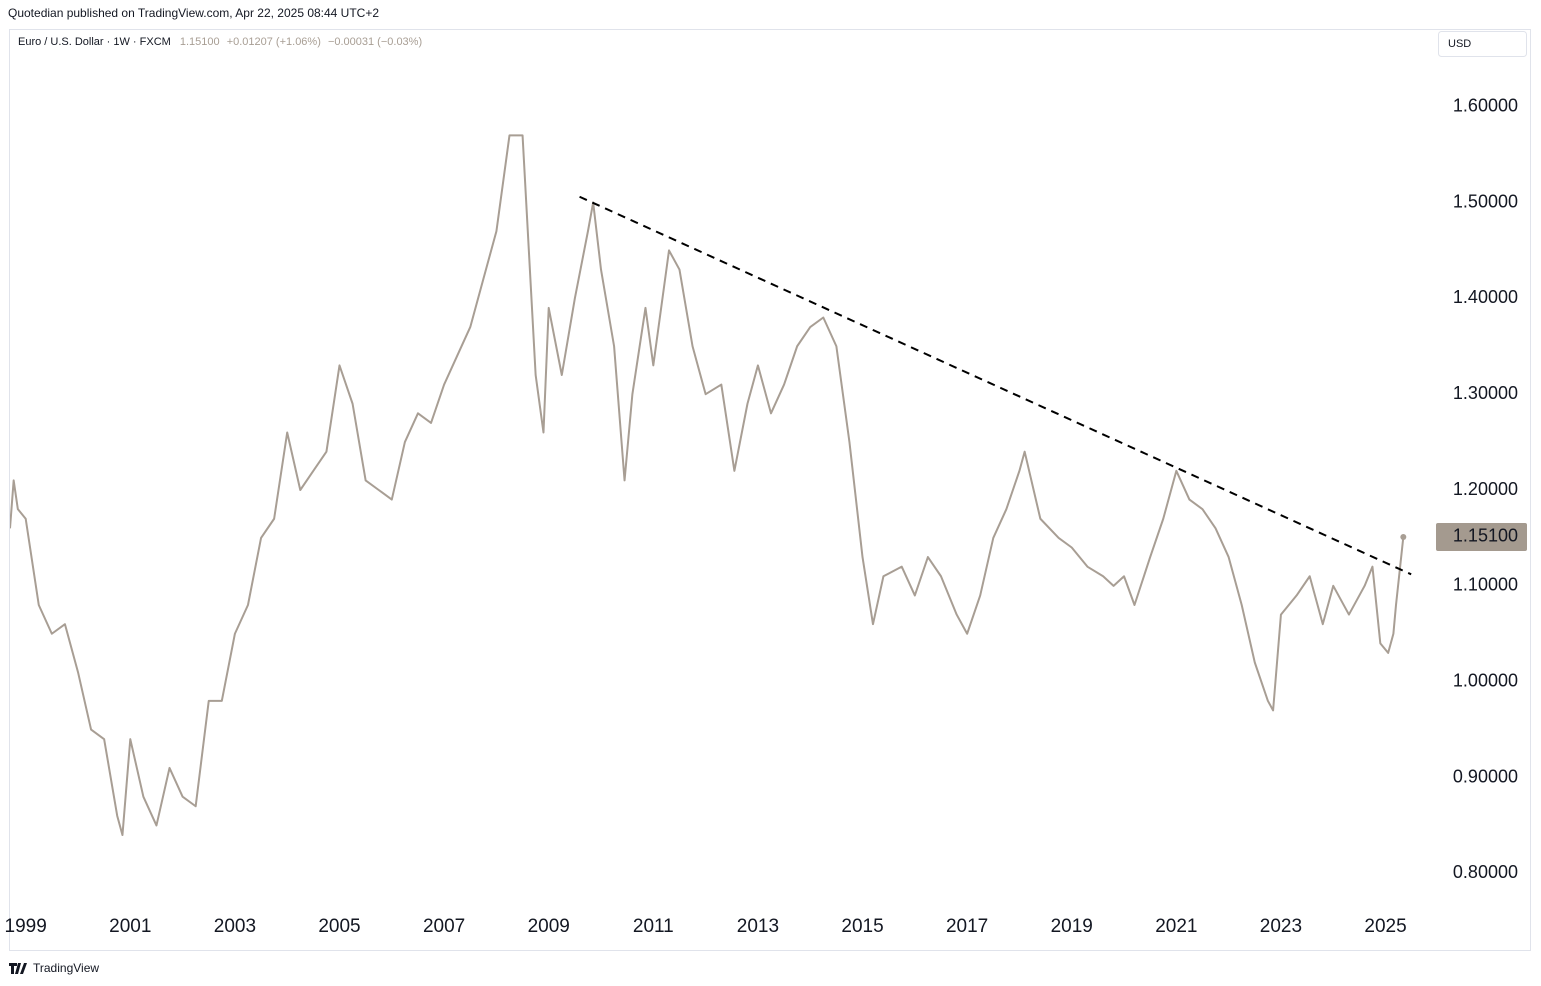 The image size is (1541, 986). Describe the element at coordinates (1485, 680) in the screenshot. I see `y-tick-label: 1.00000` at that location.